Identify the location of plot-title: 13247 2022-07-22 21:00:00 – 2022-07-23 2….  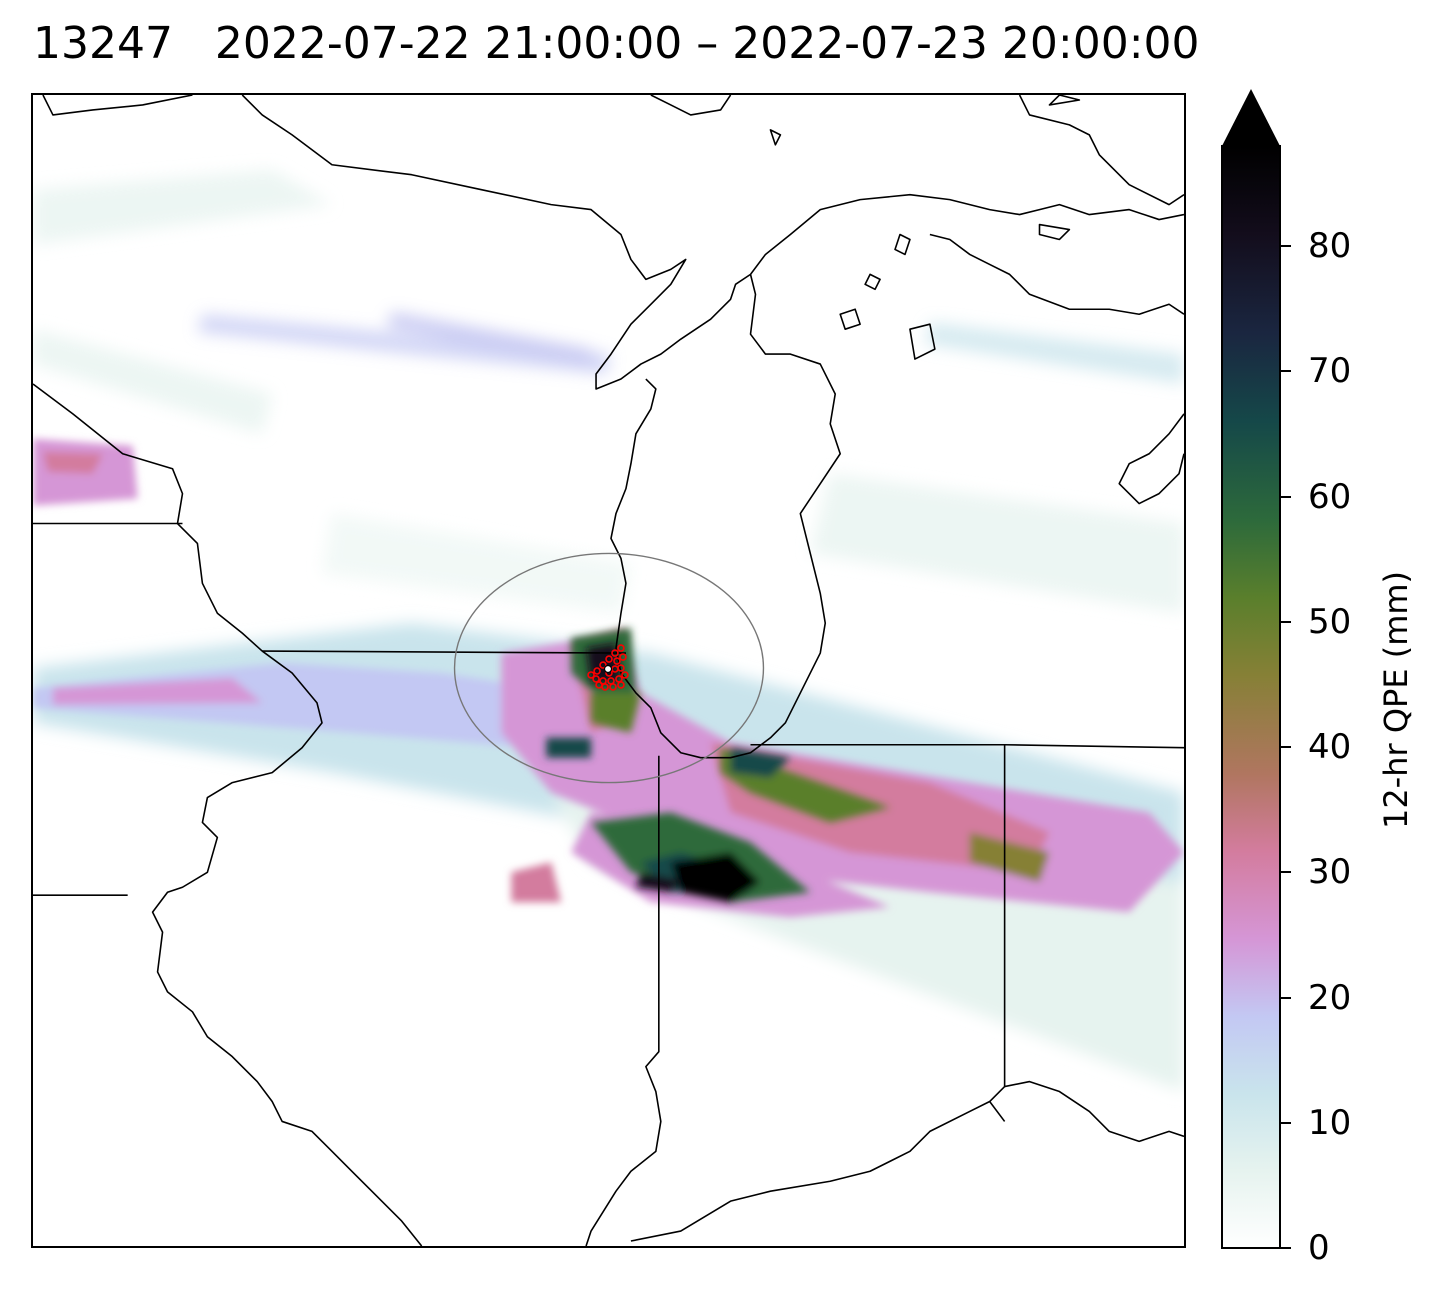
(616, 43).